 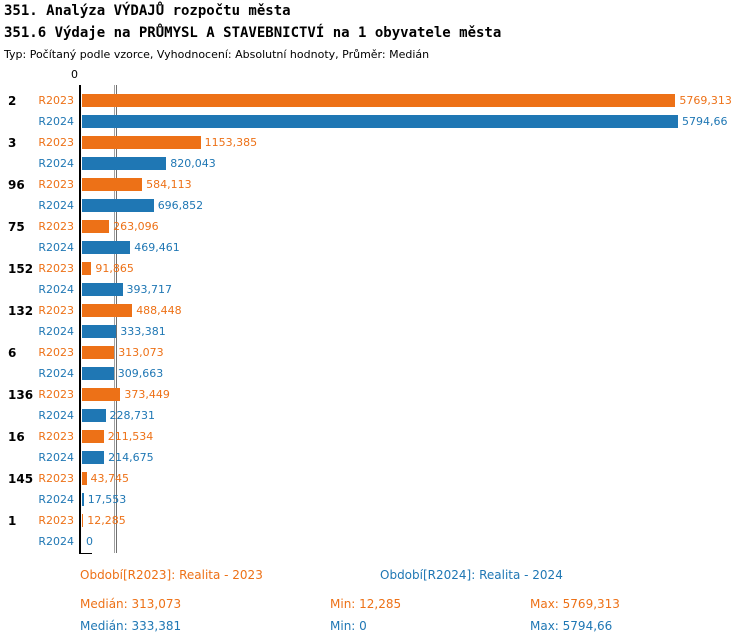 I want to click on bar-value-label: 373,449, so click(x=147, y=394).